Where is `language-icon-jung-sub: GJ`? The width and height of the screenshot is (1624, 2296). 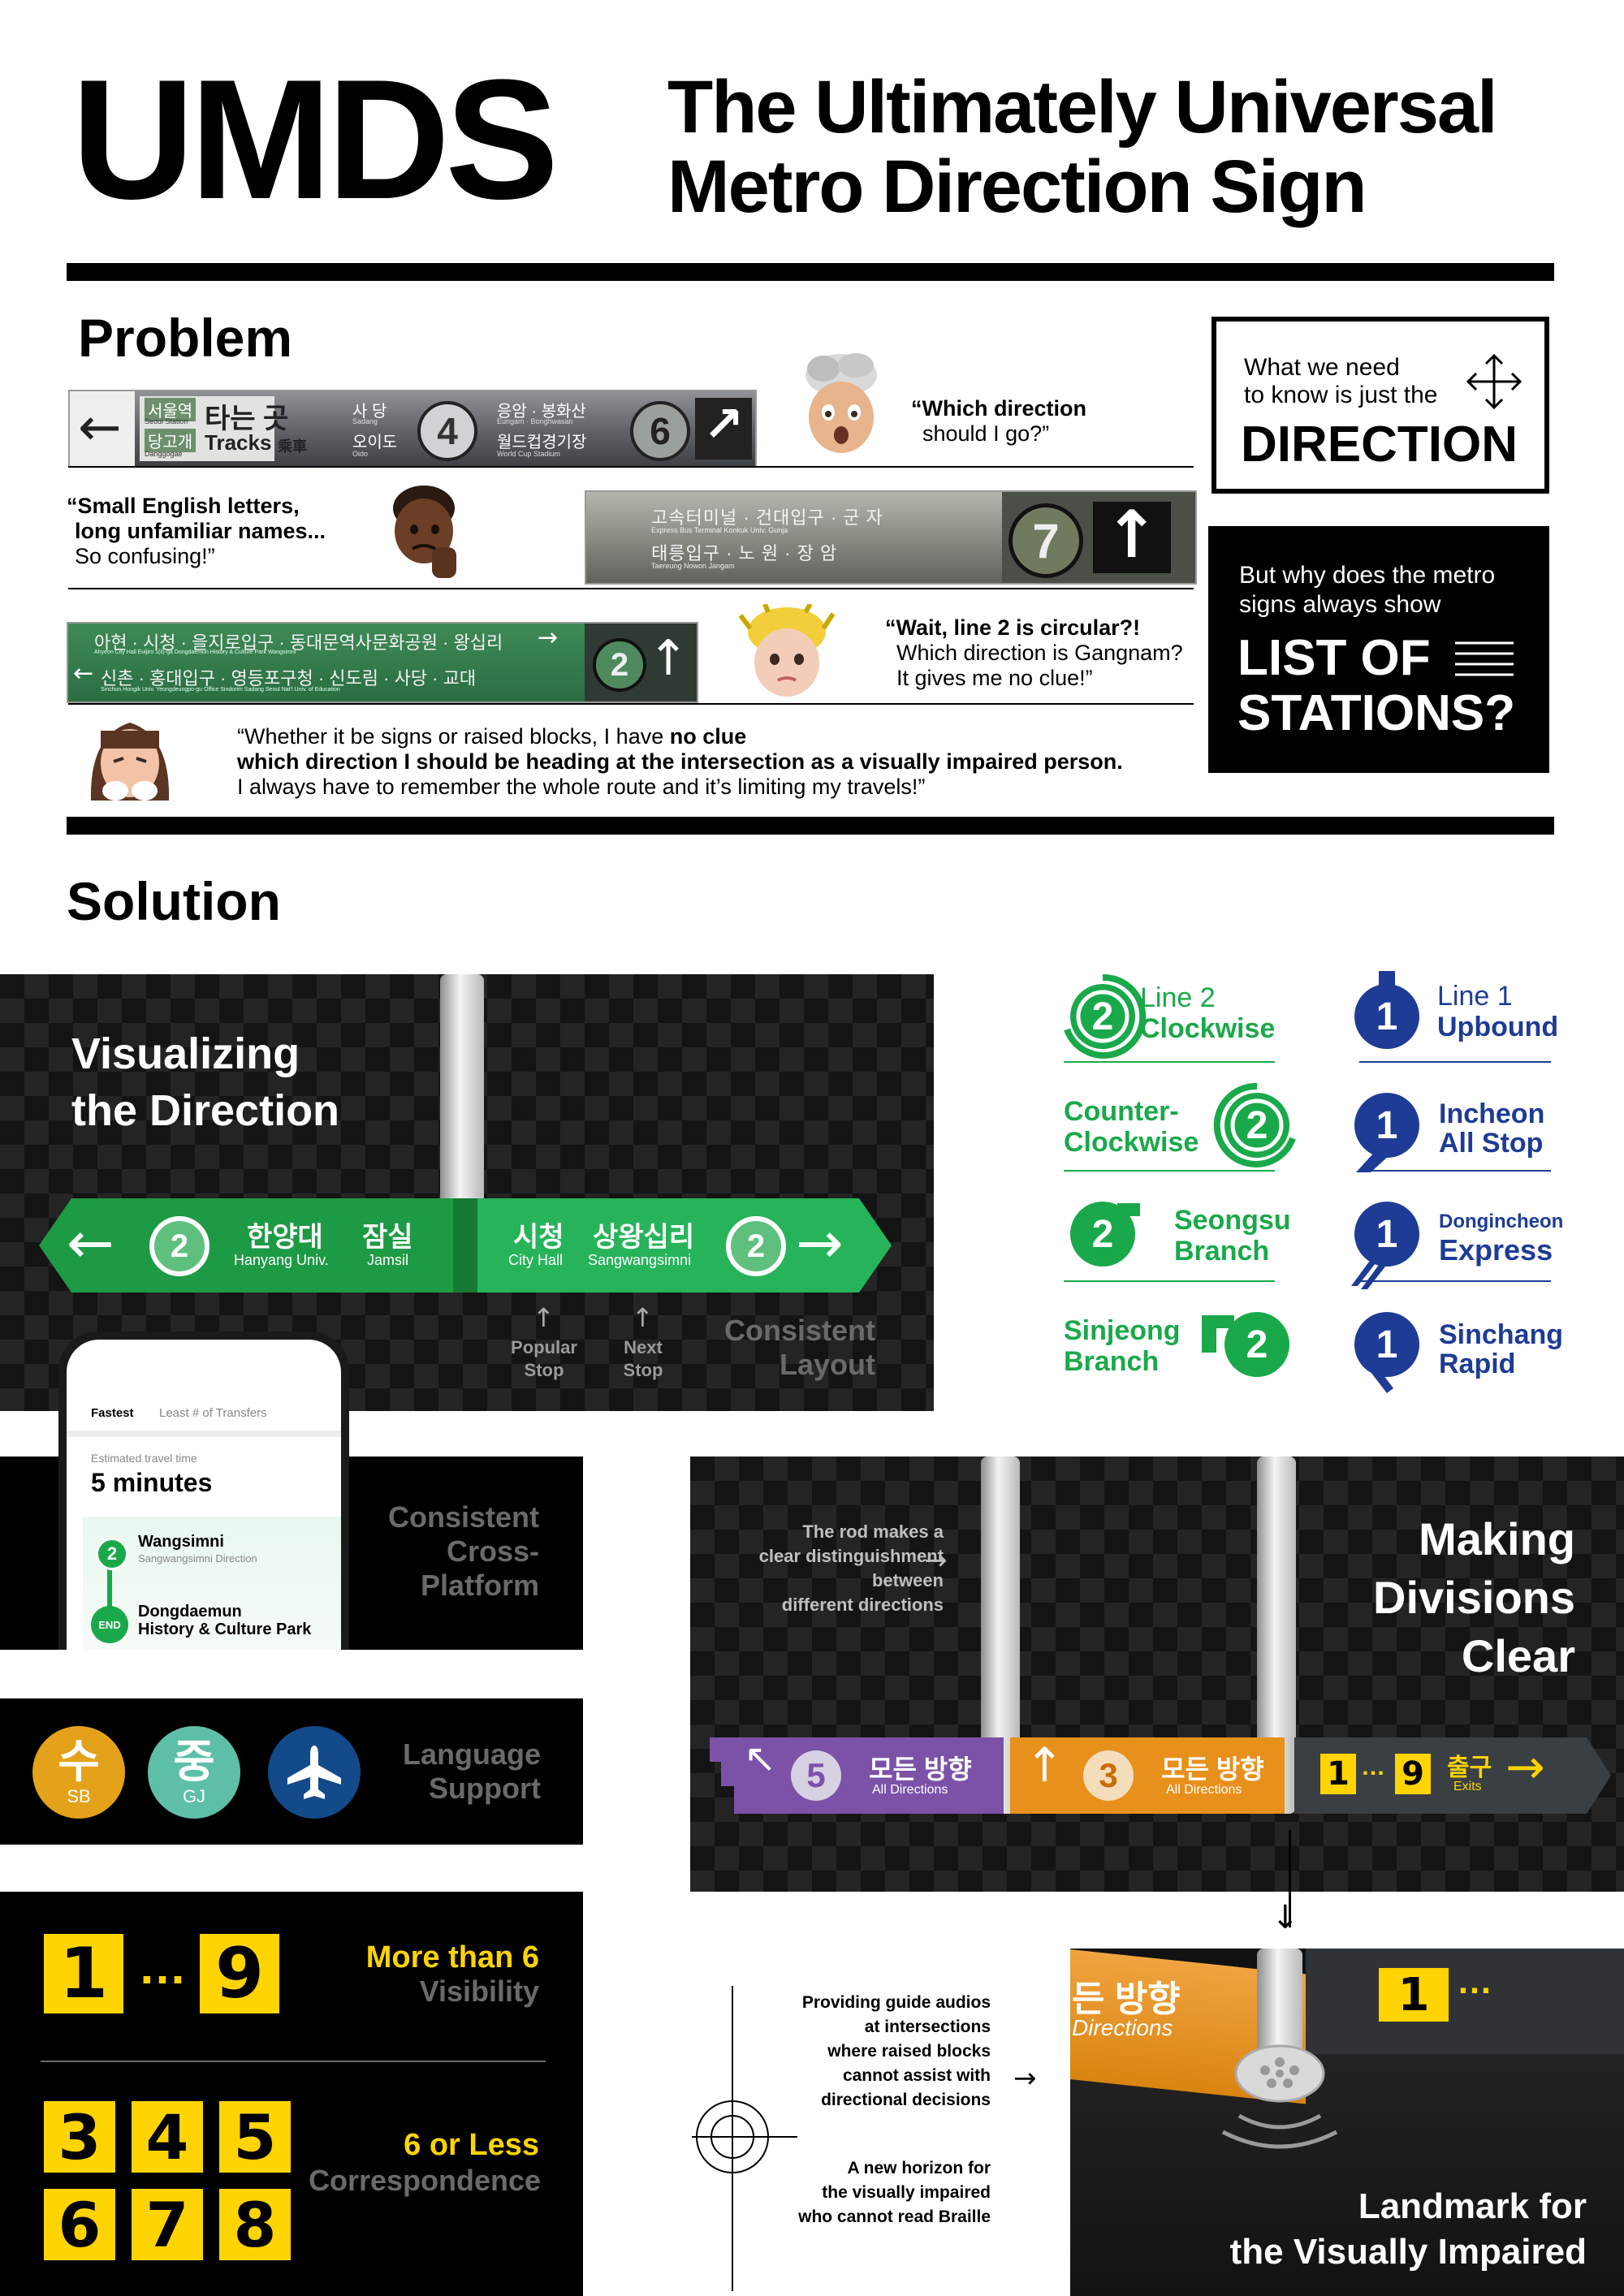 language-icon-jung-sub: GJ is located at coordinates (194, 1796).